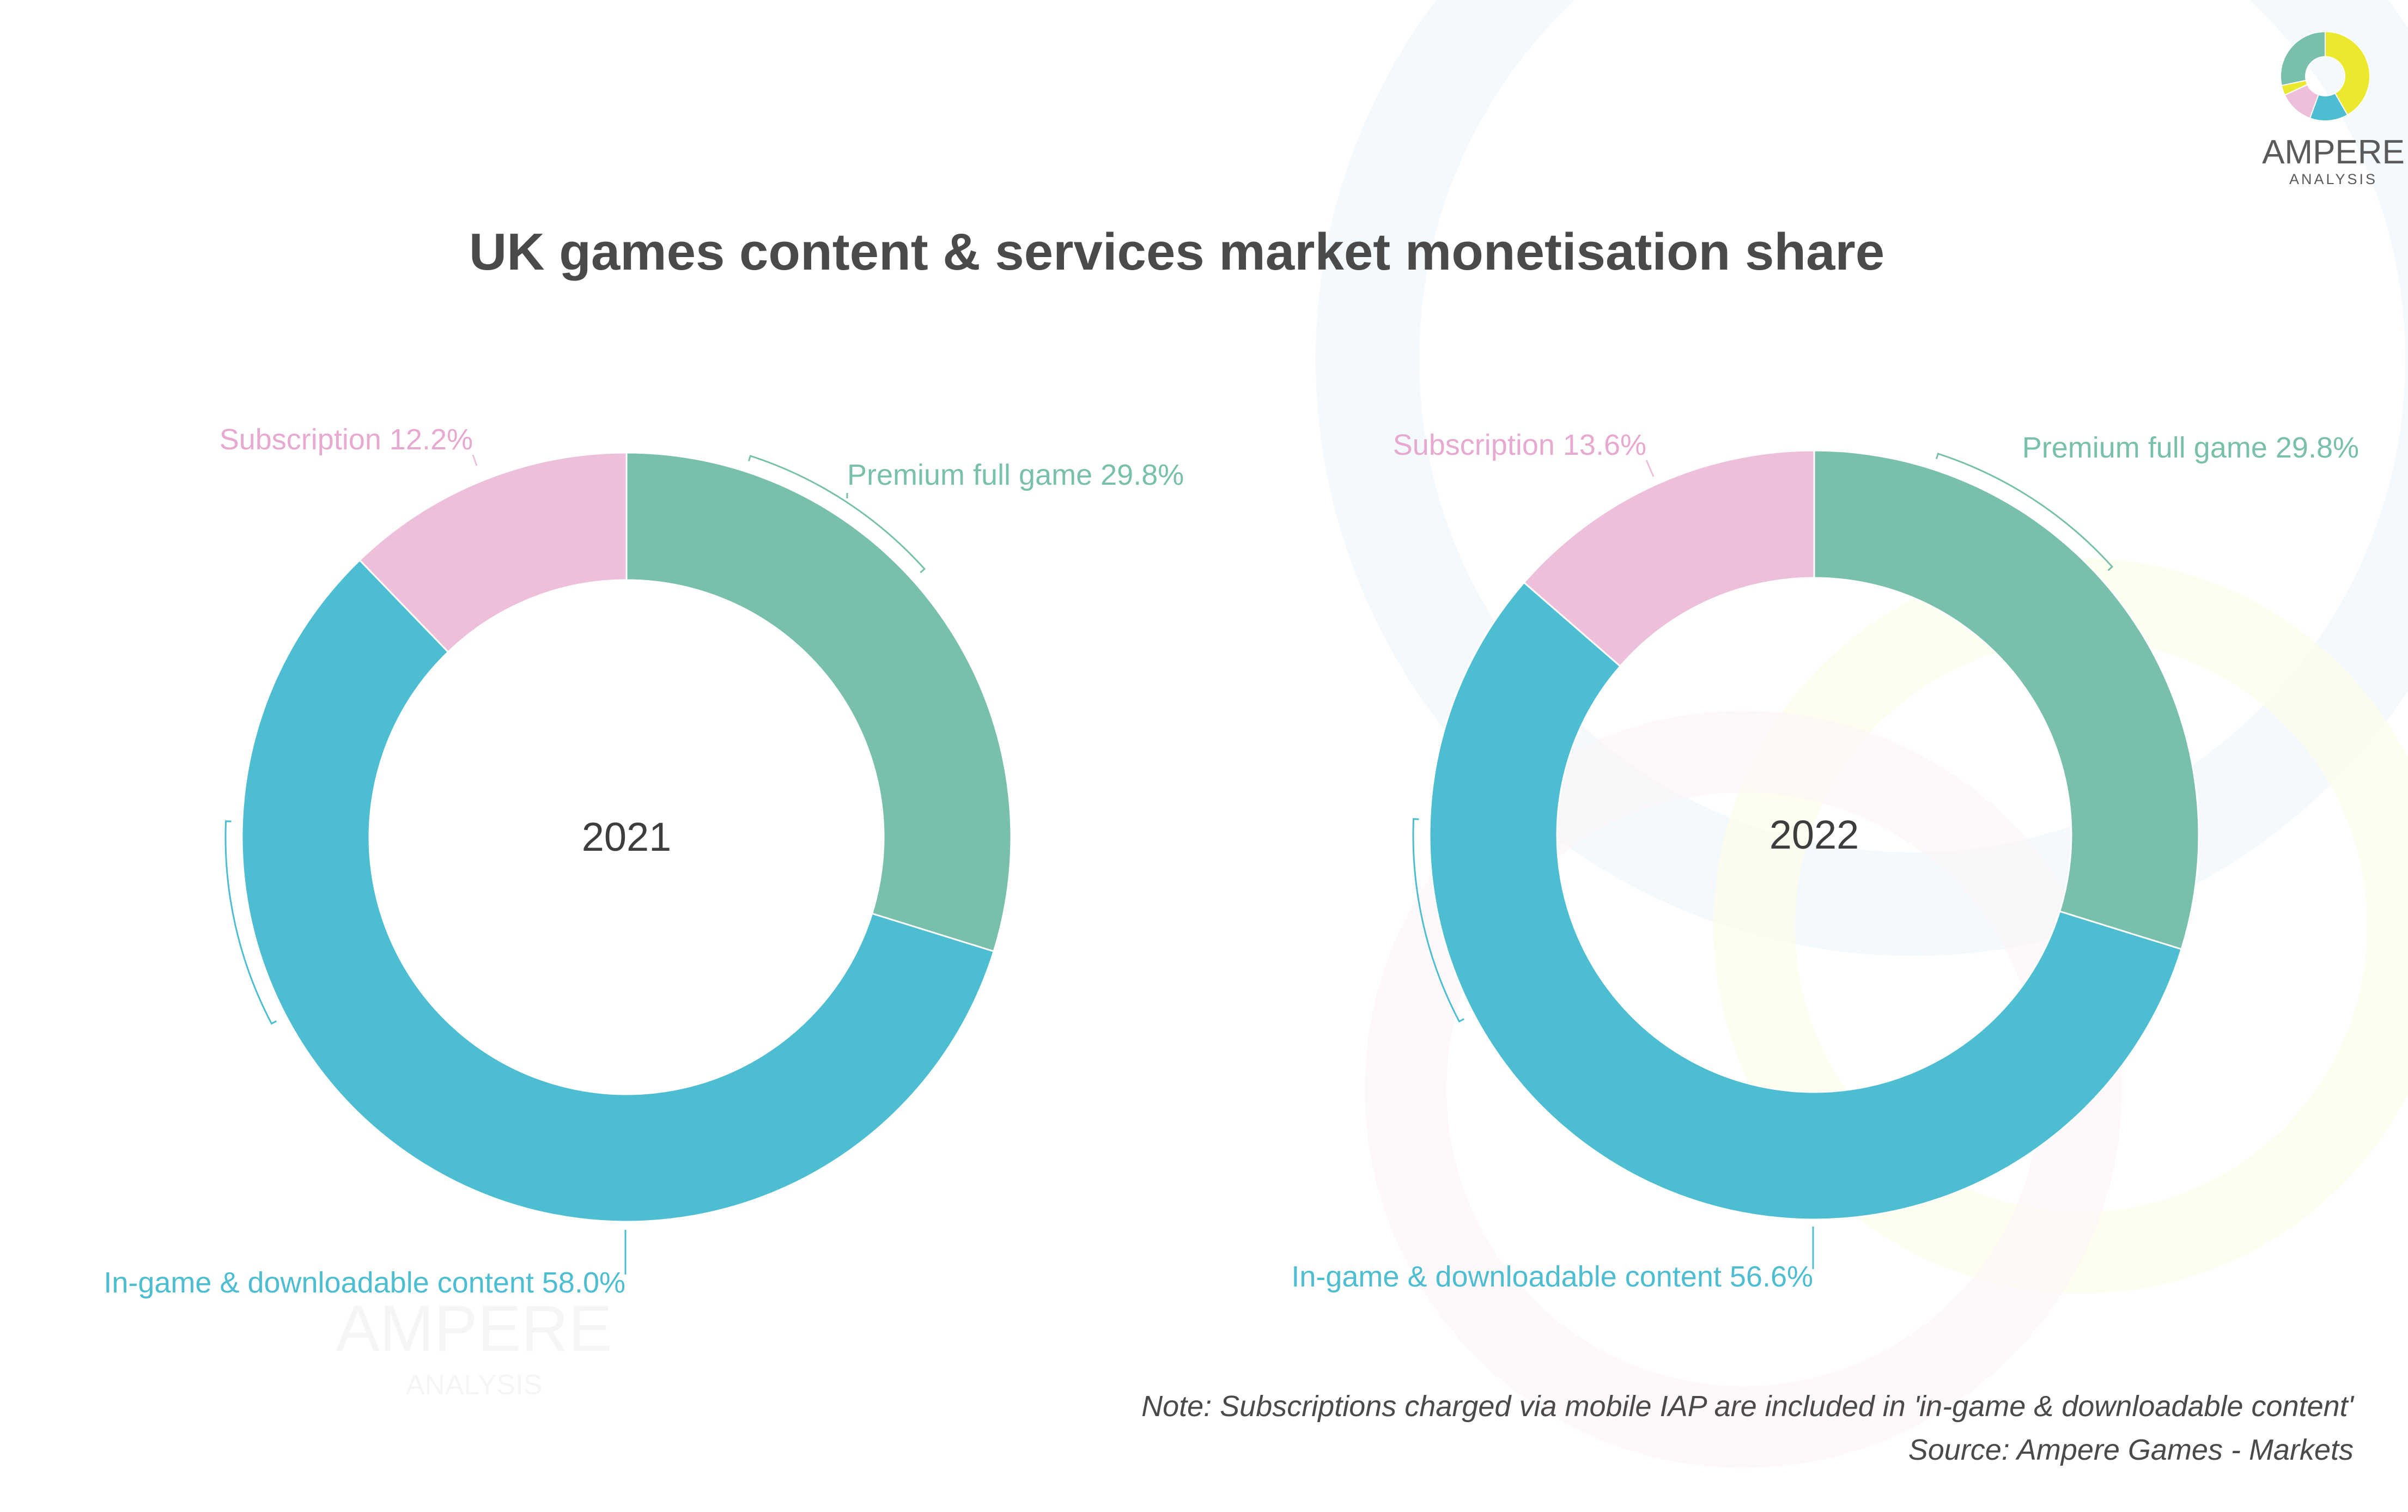 This screenshot has height=1512, width=2408. Describe the element at coordinates (1669, 558) in the screenshot. I see `donut-slice-subscription-2022` at that location.